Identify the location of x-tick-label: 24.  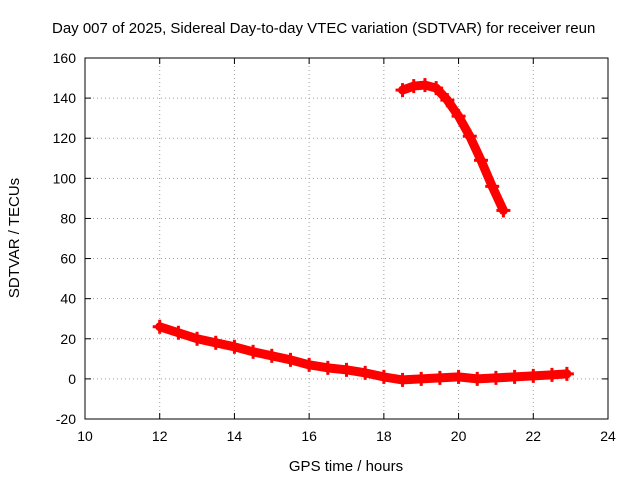
(608, 436).